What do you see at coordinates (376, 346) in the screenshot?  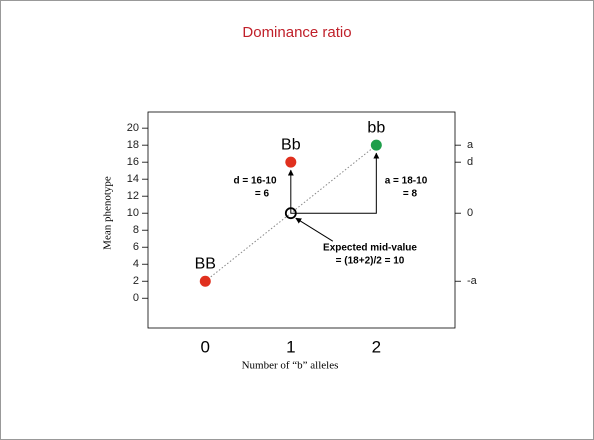 I see `x-tick-label: 2` at bounding box center [376, 346].